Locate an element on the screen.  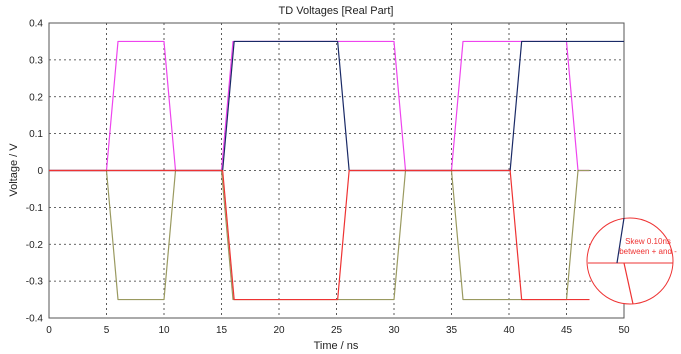
skew-magnifier-circle is located at coordinates (630, 261).